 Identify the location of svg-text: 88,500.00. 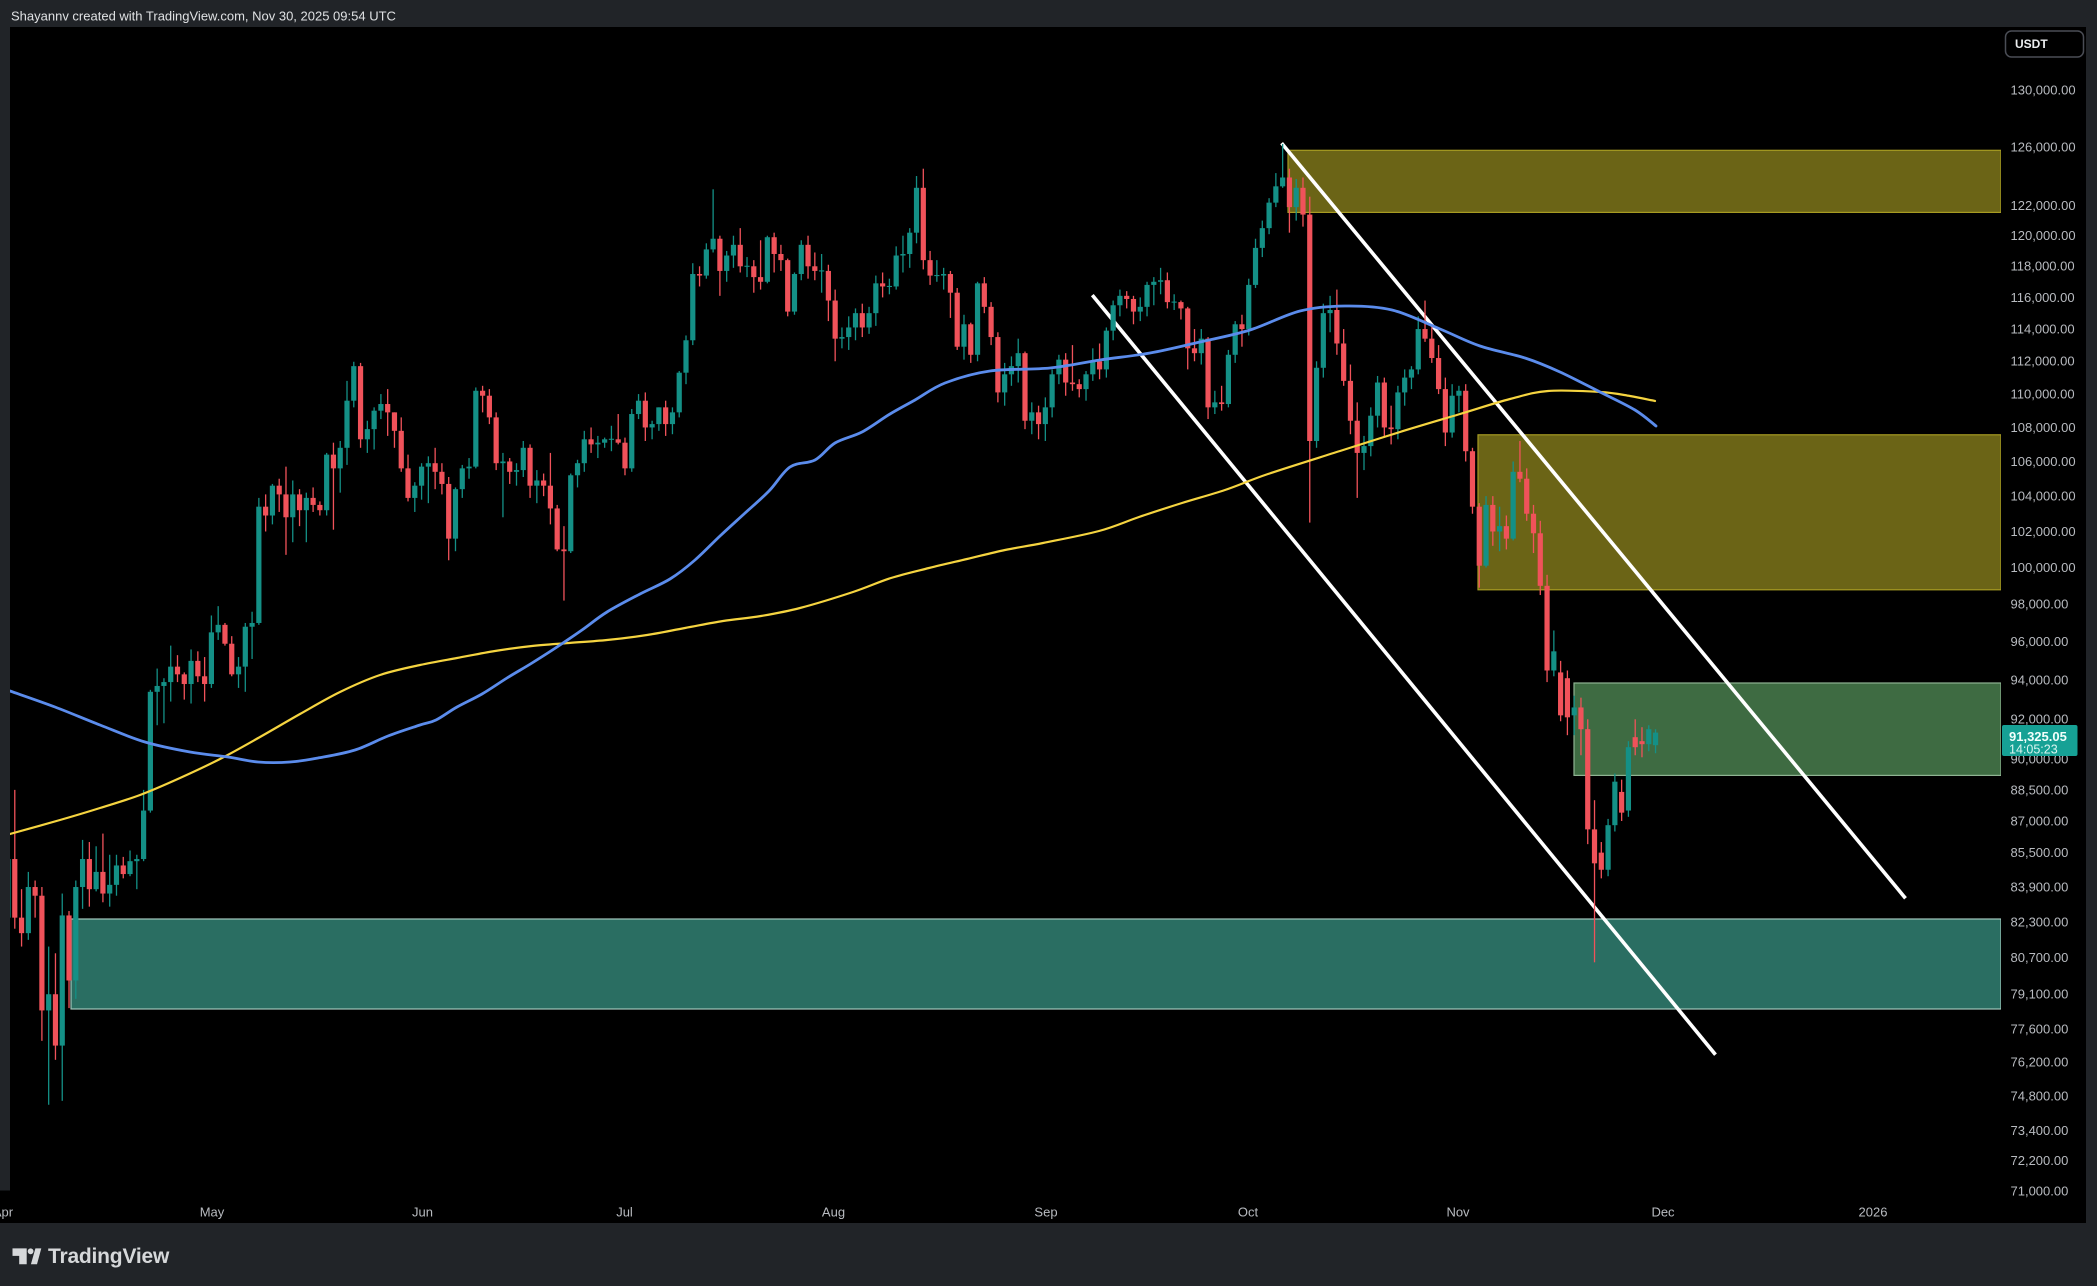
(2040, 789).